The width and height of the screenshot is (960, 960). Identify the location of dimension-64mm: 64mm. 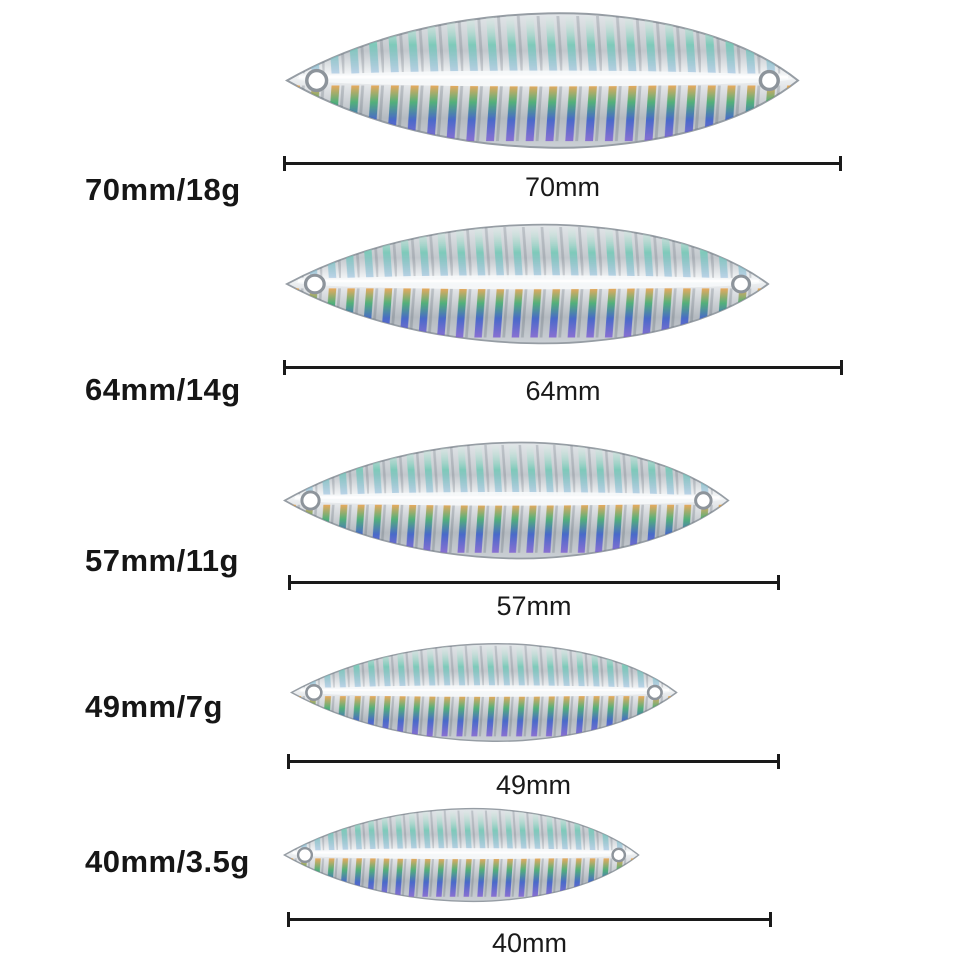
(563, 384).